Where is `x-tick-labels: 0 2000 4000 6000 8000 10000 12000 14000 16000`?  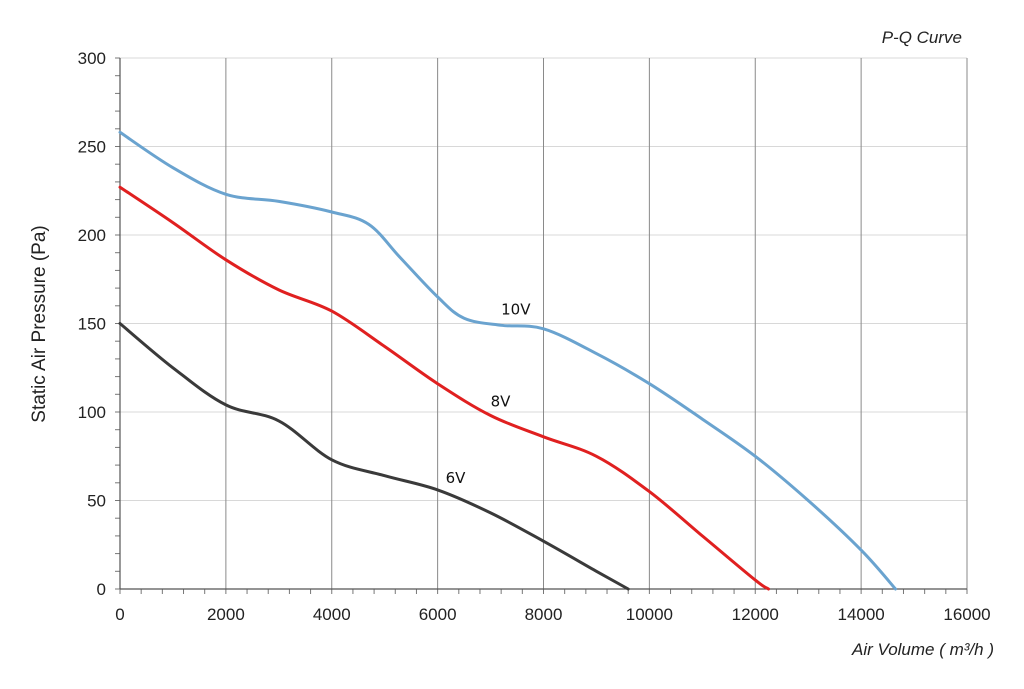 x-tick-labels: 0 2000 4000 6000 8000 10000 12000 14000 16000 is located at coordinates (552, 614).